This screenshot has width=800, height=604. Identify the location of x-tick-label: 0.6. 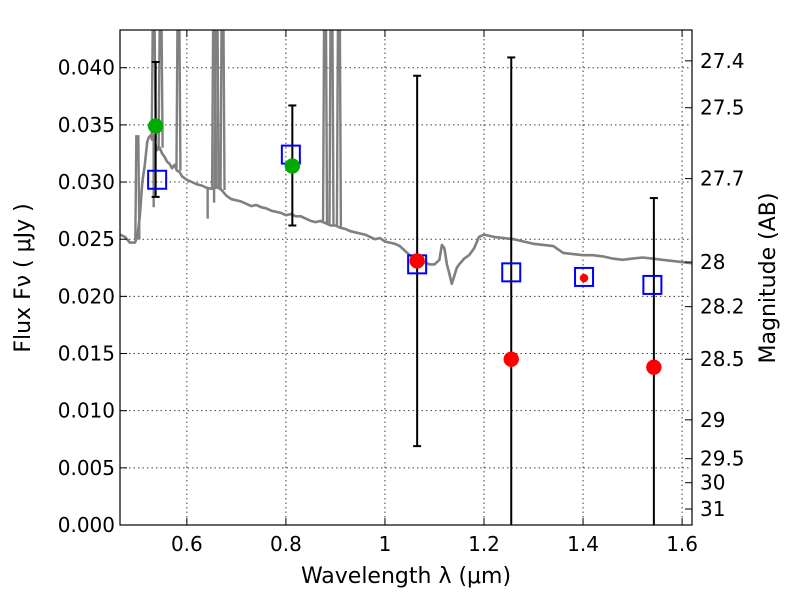
(187, 544).